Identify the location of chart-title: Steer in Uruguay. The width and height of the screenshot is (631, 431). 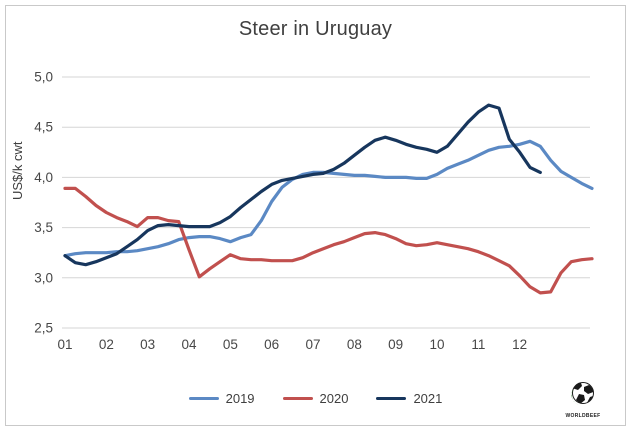
(315, 29).